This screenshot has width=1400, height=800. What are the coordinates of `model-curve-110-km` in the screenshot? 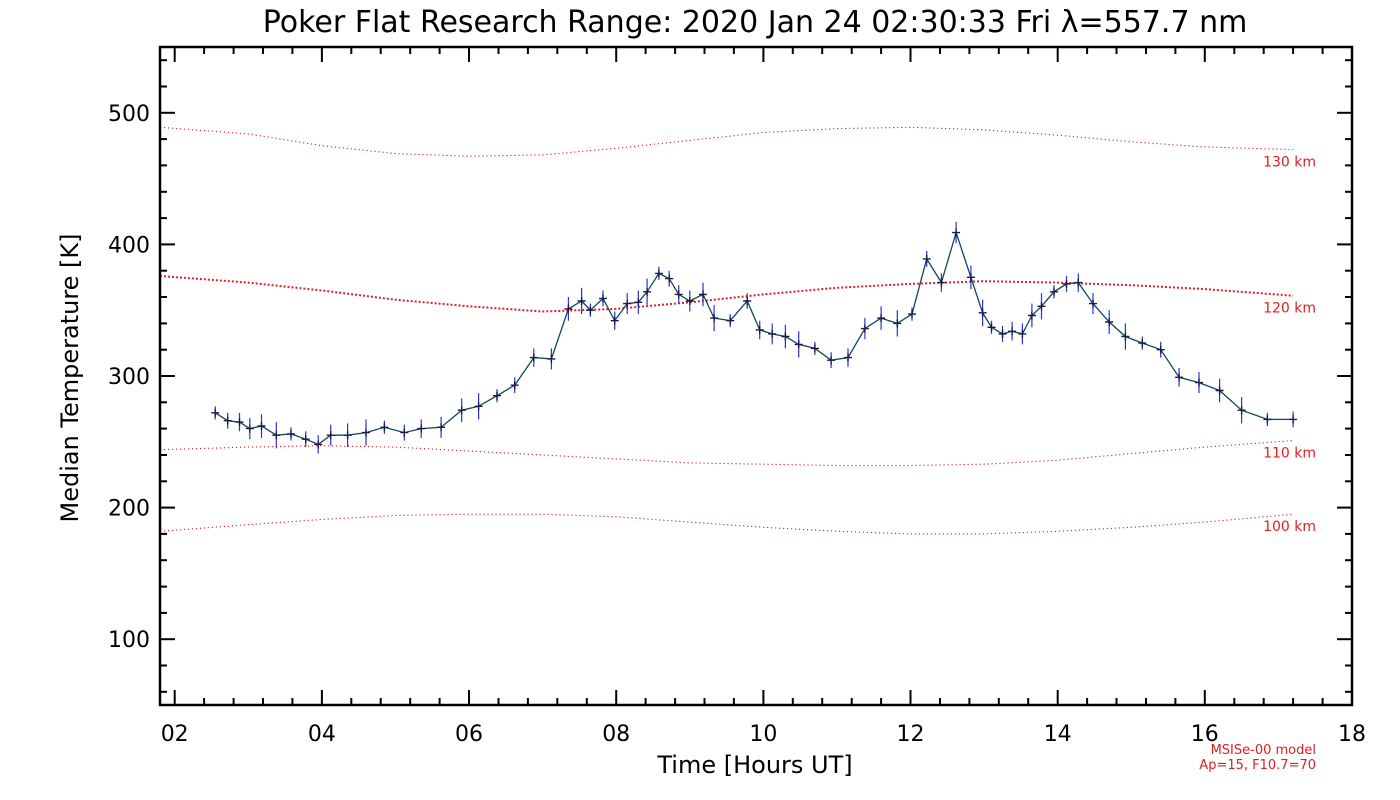 It's located at (726, 453).